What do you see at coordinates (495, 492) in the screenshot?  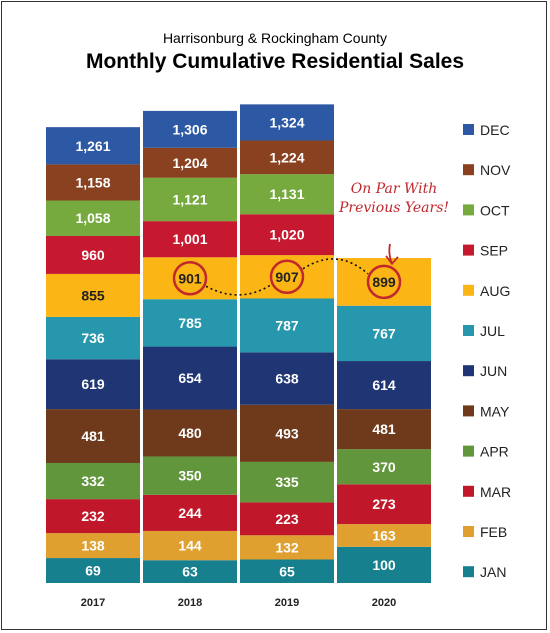 I see `legend-label-mar: MAR` at bounding box center [495, 492].